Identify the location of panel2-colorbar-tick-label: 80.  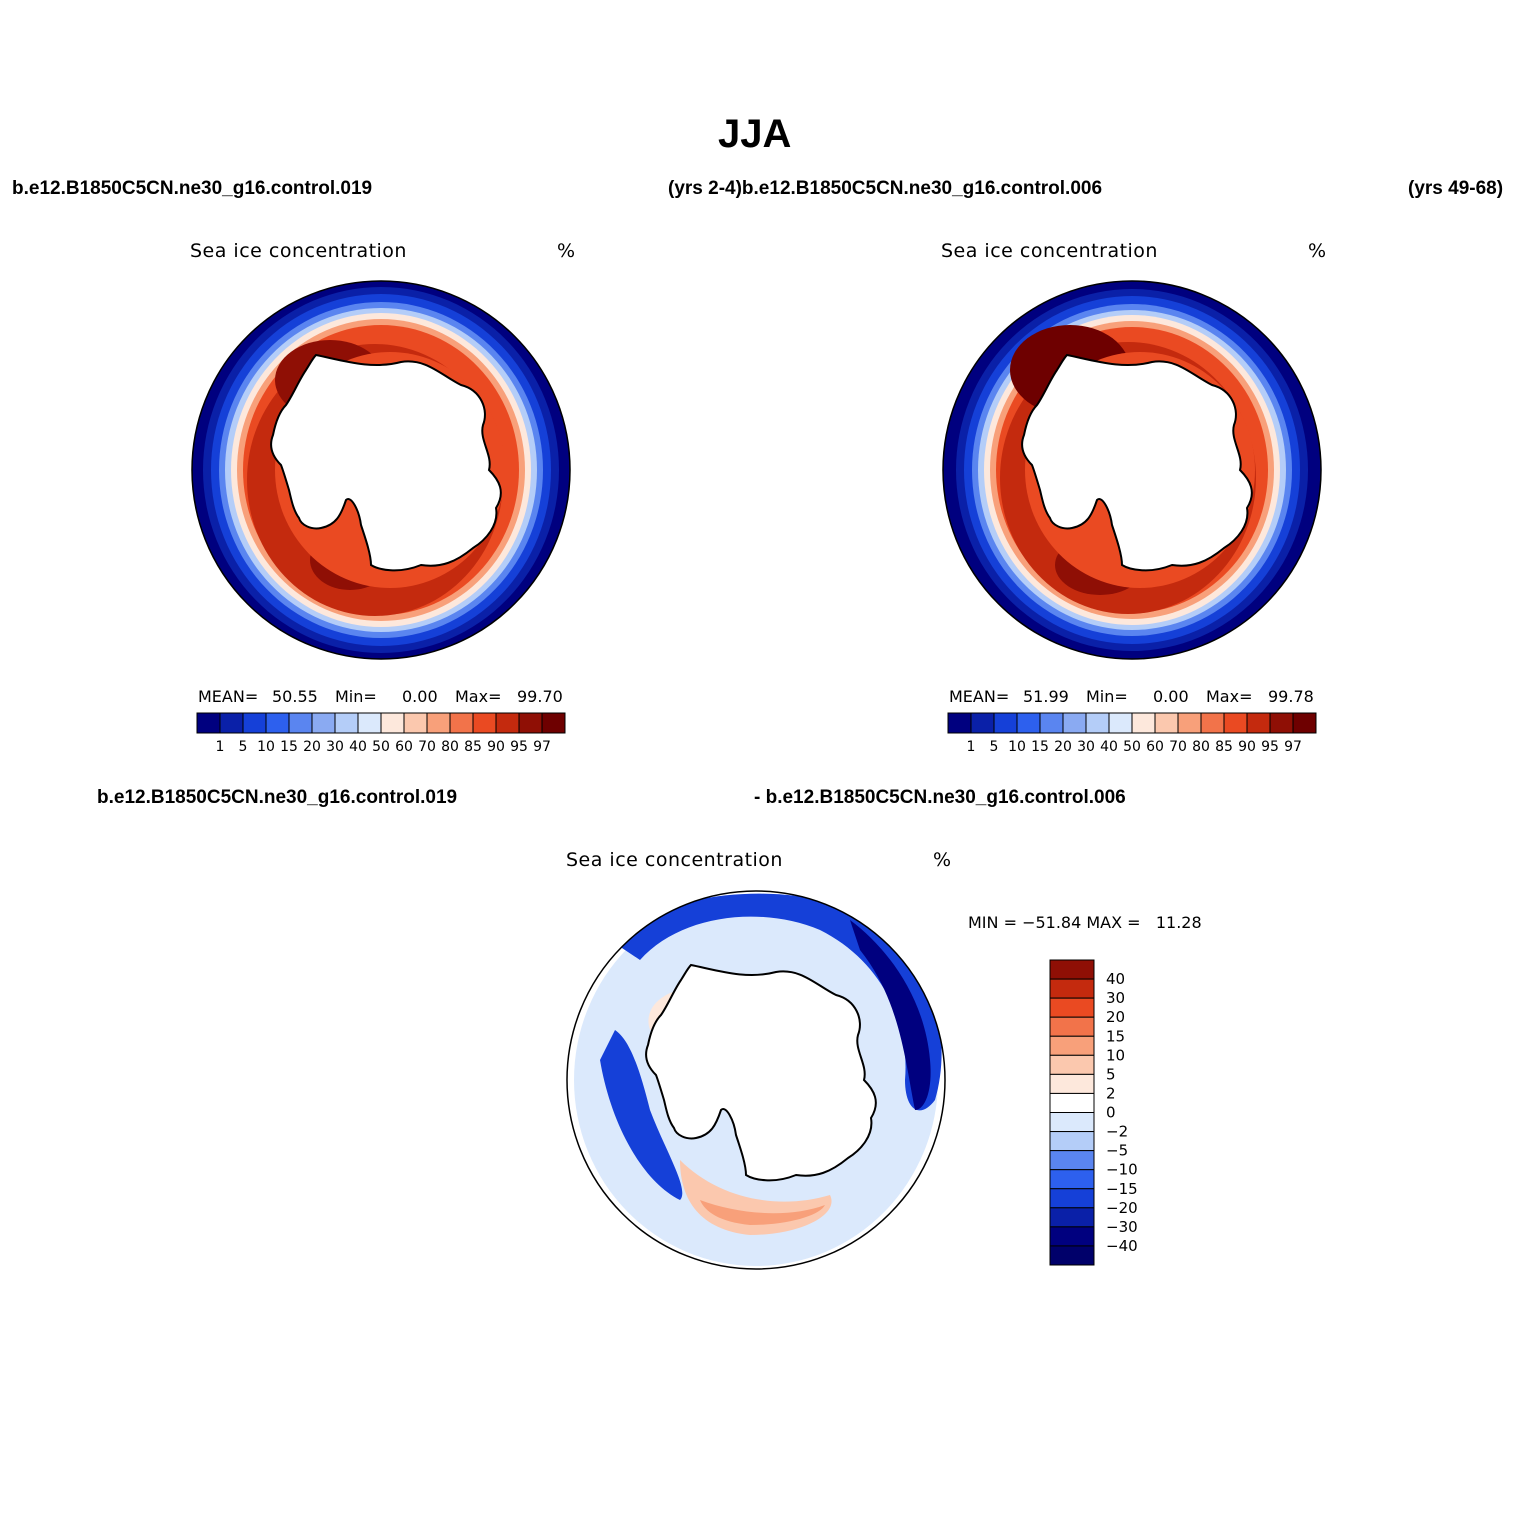
(1201, 747).